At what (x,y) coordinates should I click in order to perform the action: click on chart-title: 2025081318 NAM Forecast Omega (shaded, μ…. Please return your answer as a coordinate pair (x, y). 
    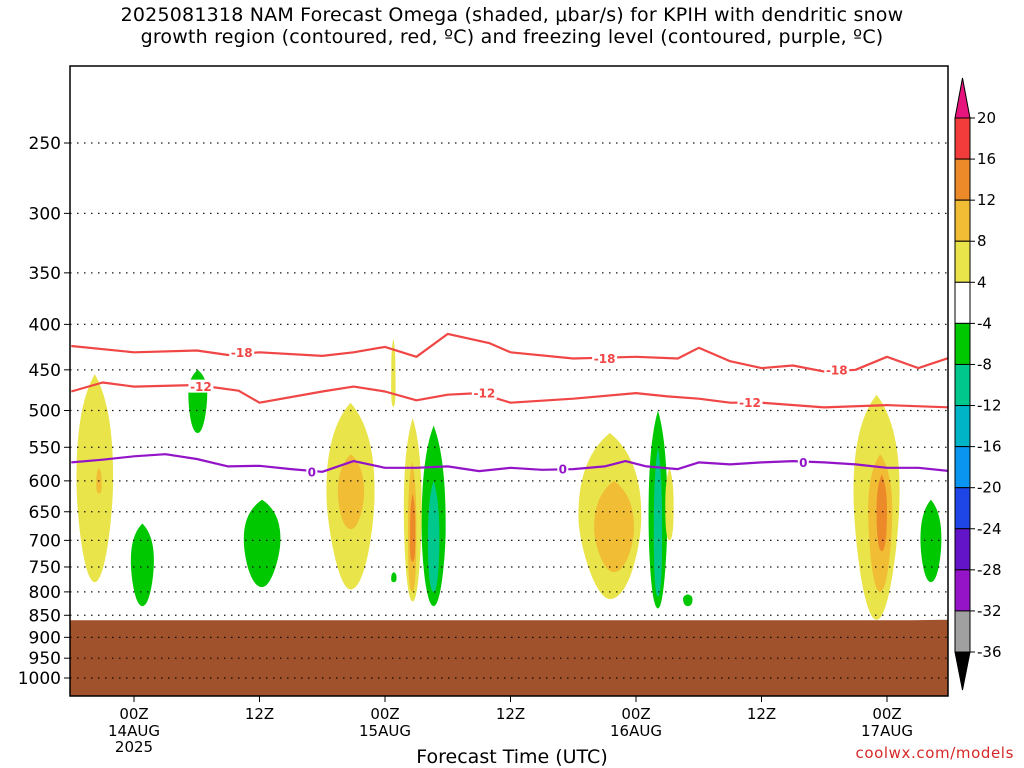
    Looking at the image, I should click on (512, 26).